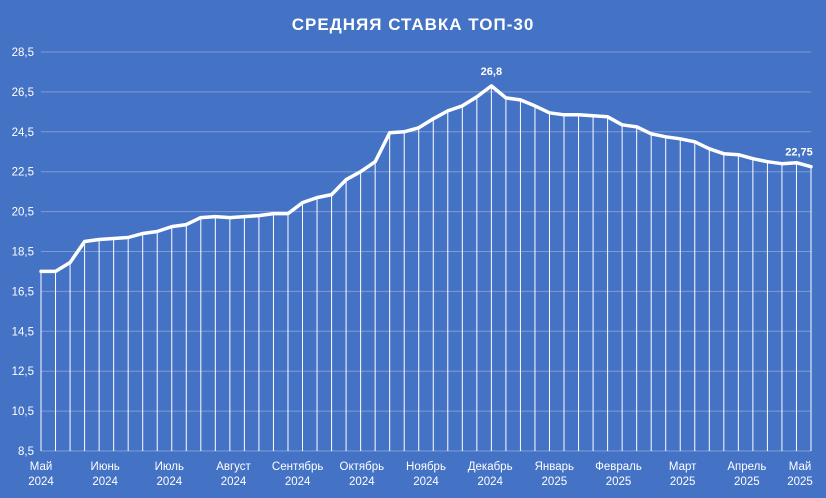  I want to click on data-labels: 26,8 22,75, so click(647, 112).